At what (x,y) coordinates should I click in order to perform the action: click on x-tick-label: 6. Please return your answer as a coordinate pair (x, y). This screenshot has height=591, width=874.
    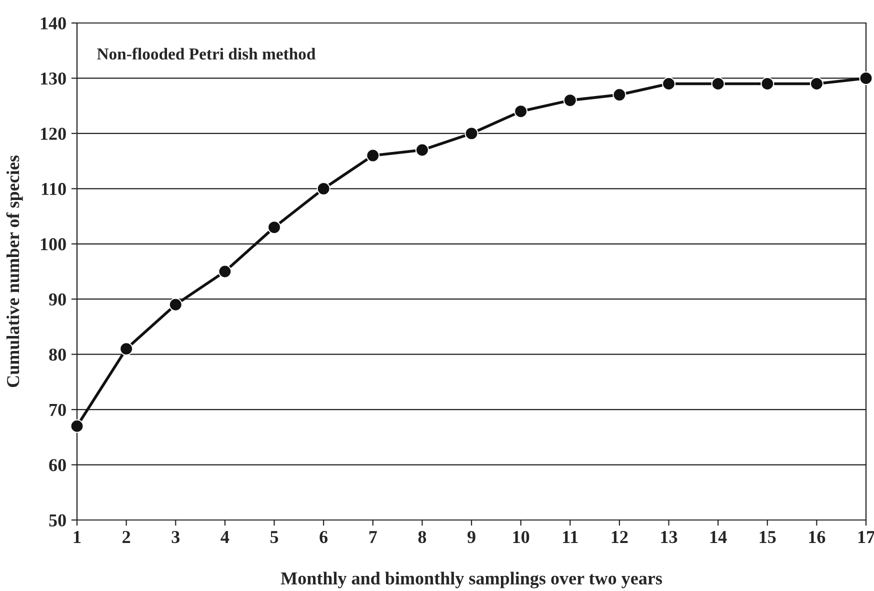
    Looking at the image, I should click on (324, 537).